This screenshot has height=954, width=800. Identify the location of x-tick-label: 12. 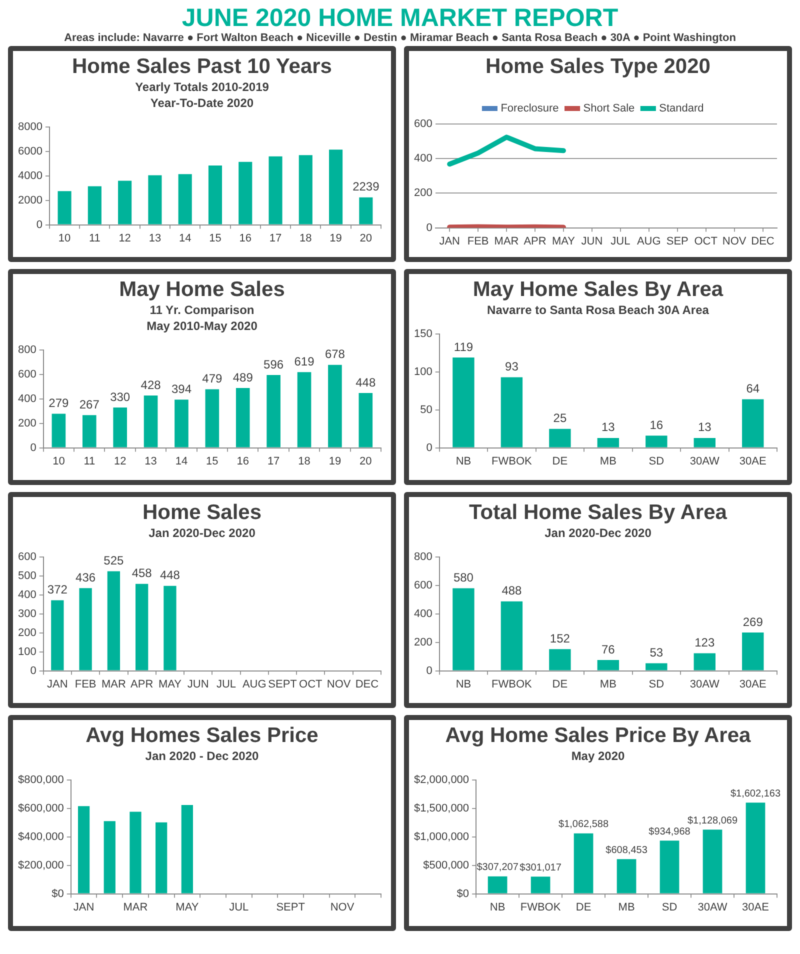
(124, 238).